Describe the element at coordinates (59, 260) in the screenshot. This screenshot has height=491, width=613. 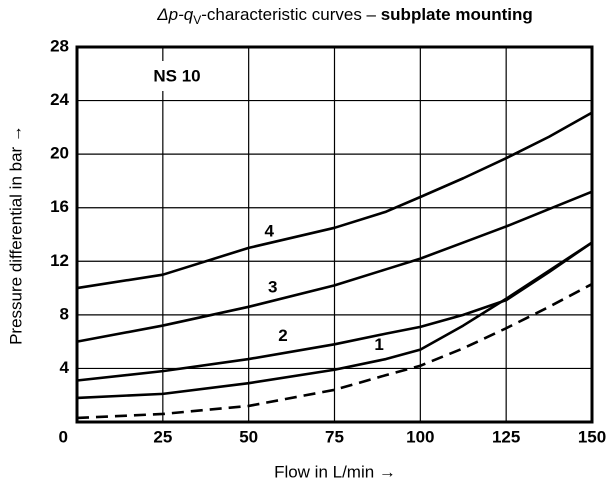
I see `y-tick-label: 12` at that location.